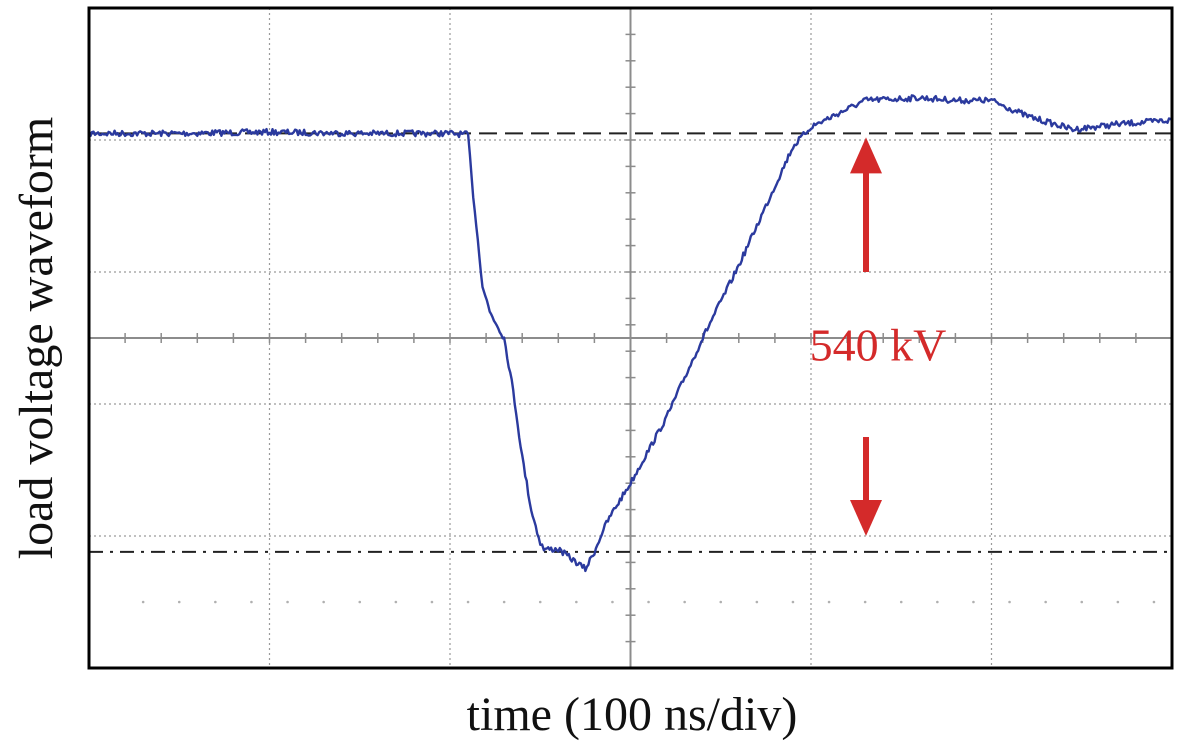  What do you see at coordinates (878, 345) in the screenshot?
I see `annotation-label: 540 kV` at bounding box center [878, 345].